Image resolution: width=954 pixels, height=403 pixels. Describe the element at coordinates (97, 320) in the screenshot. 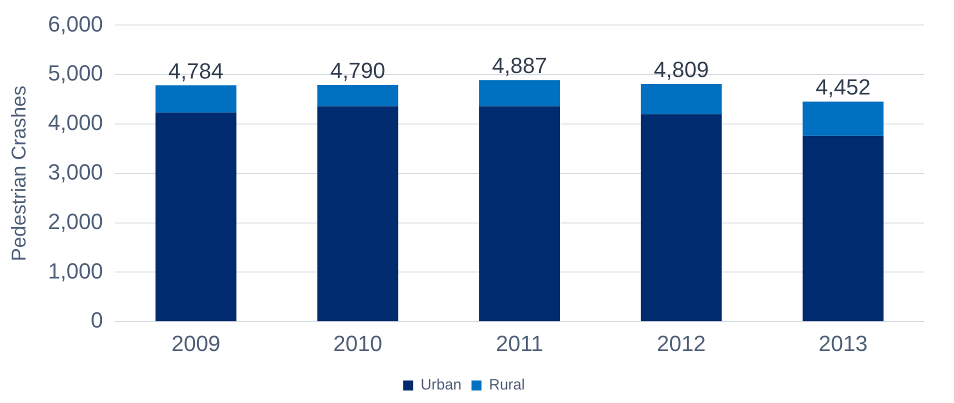

I see `y-tick-label: 0` at that location.